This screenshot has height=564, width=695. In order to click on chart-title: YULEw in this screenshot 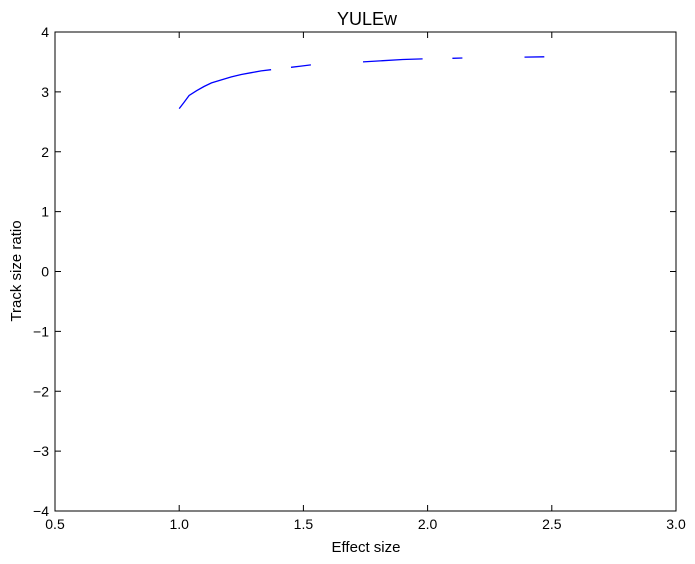, I will do `click(367, 19)`.